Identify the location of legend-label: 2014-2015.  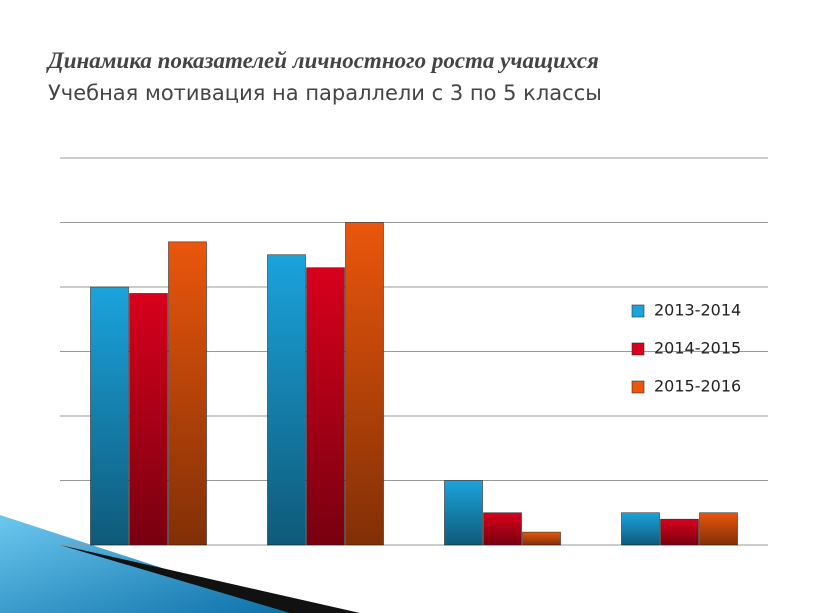
(697, 348).